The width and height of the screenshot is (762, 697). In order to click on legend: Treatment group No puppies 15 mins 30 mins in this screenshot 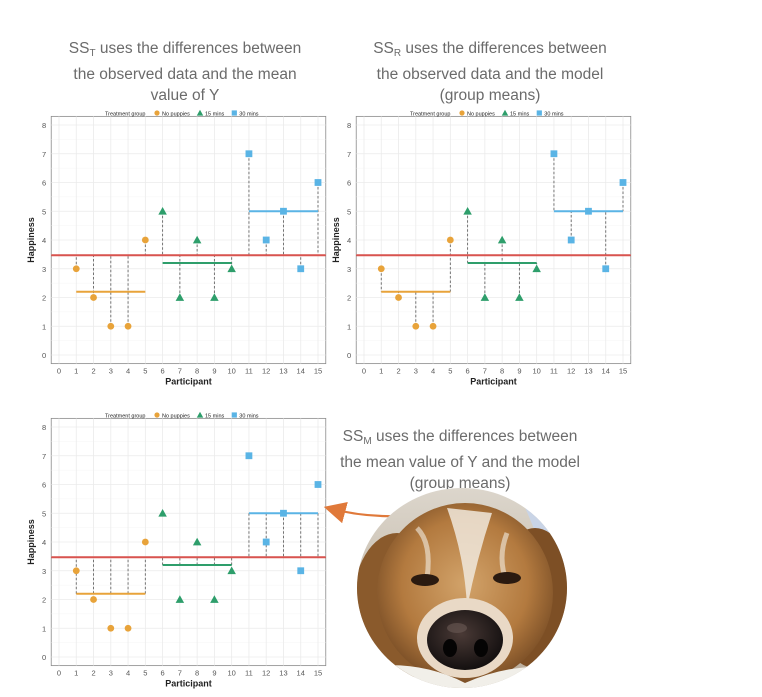, I will do `click(182, 415)`.